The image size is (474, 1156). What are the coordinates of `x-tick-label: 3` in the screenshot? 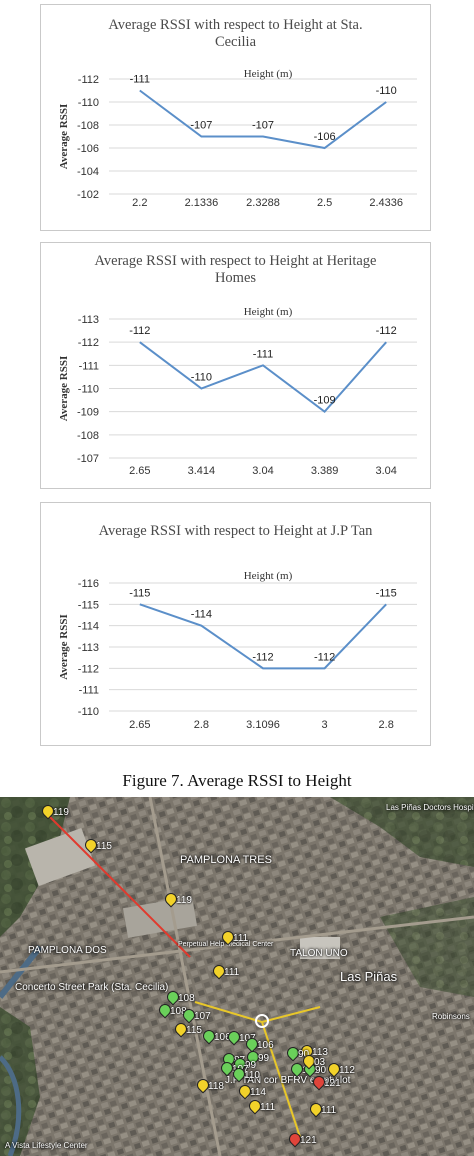 It's located at (325, 725).